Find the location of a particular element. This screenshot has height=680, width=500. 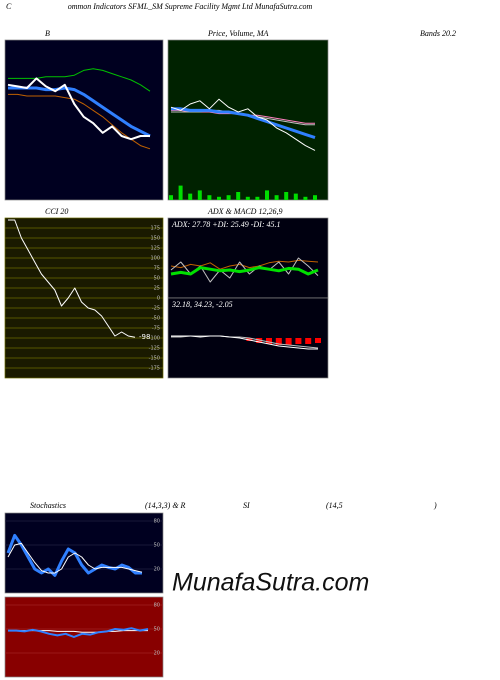

y-tick-label: -100 is located at coordinates (154, 339).